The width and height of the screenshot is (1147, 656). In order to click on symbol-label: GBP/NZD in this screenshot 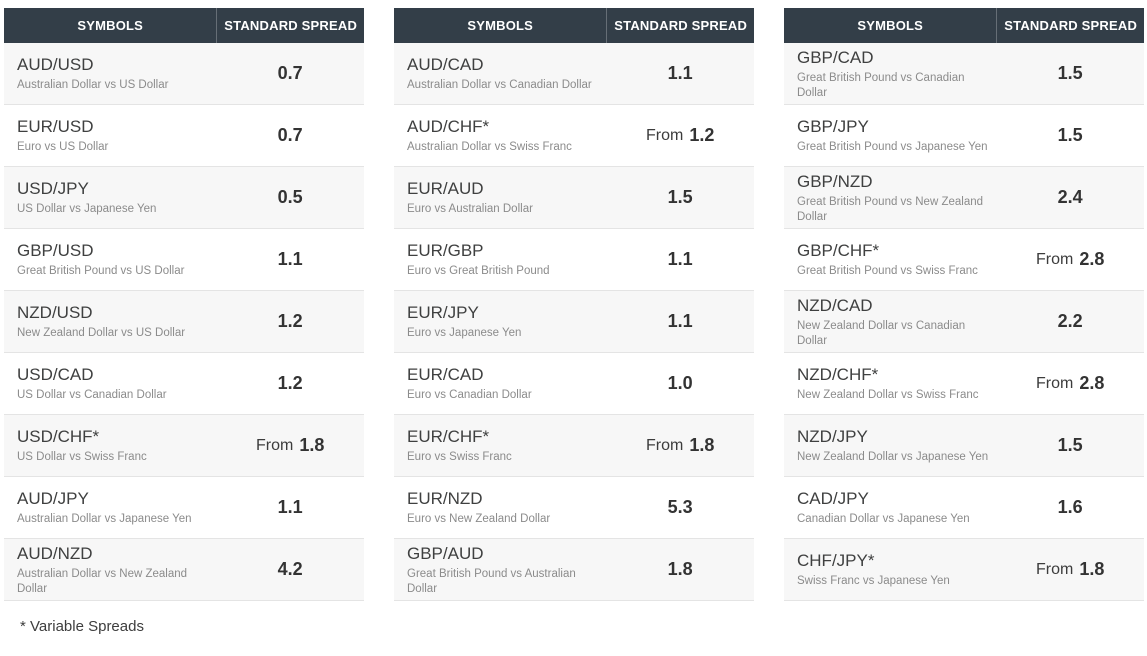, I will do `click(835, 181)`.